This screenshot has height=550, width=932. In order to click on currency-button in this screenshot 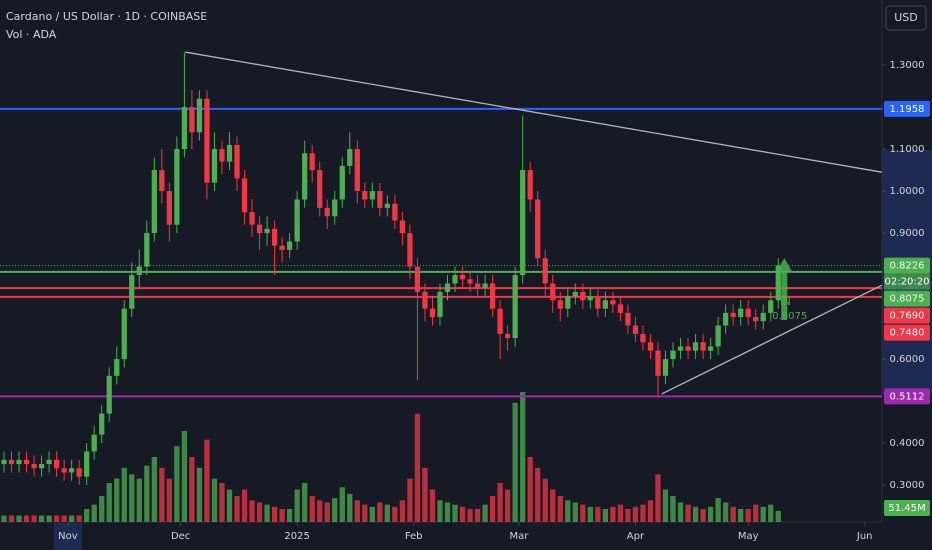, I will do `click(906, 18)`.